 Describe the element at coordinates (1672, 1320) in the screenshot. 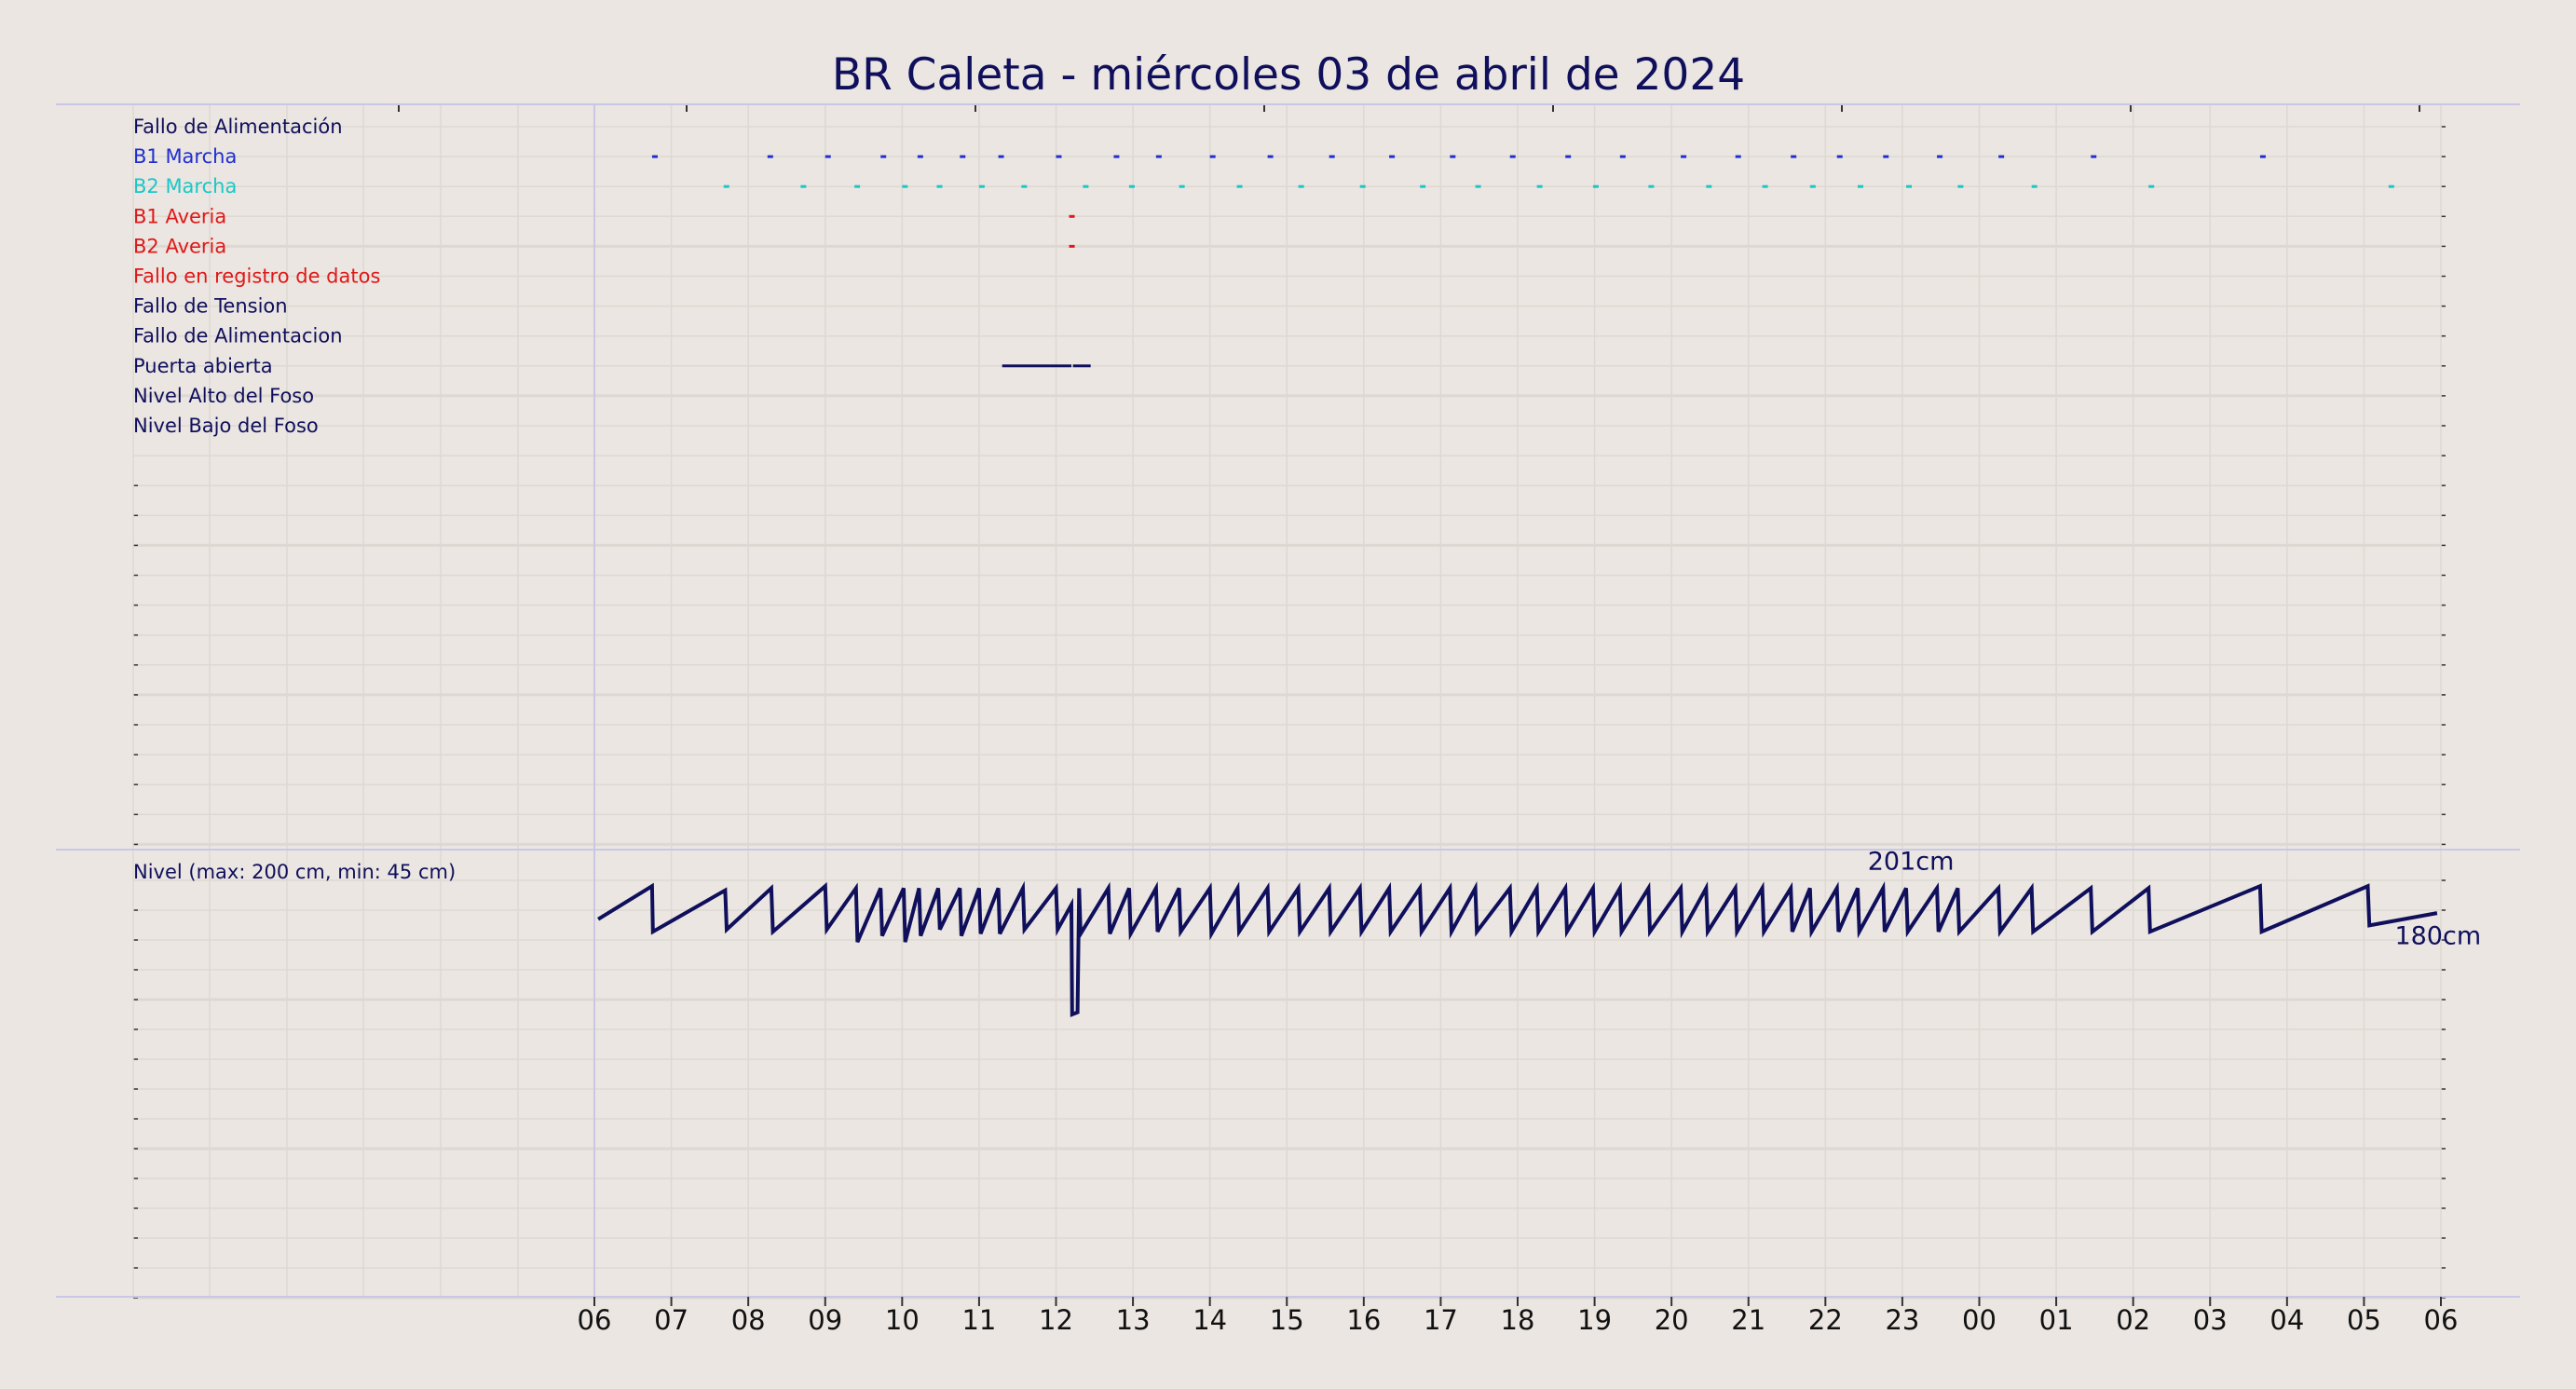

I see `x-tick-label: 20` at that location.